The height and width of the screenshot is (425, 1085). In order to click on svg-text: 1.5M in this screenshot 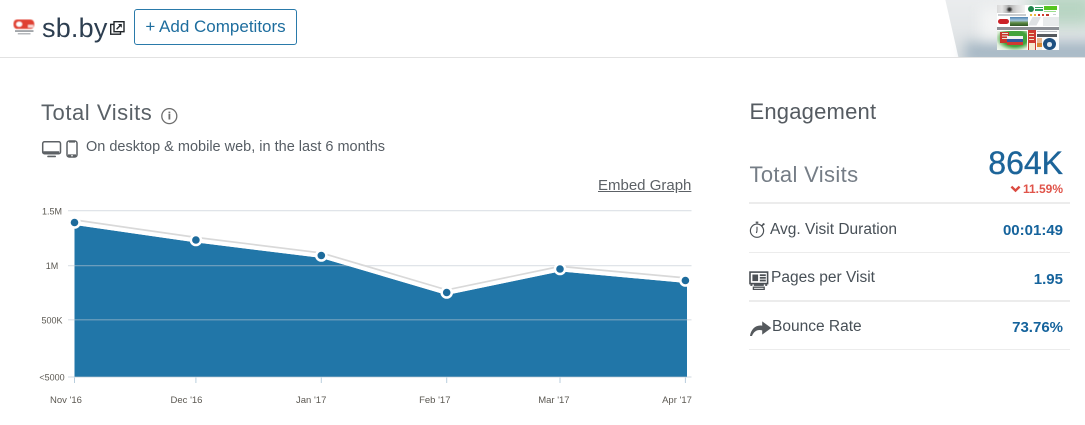, I will do `click(52, 211)`.